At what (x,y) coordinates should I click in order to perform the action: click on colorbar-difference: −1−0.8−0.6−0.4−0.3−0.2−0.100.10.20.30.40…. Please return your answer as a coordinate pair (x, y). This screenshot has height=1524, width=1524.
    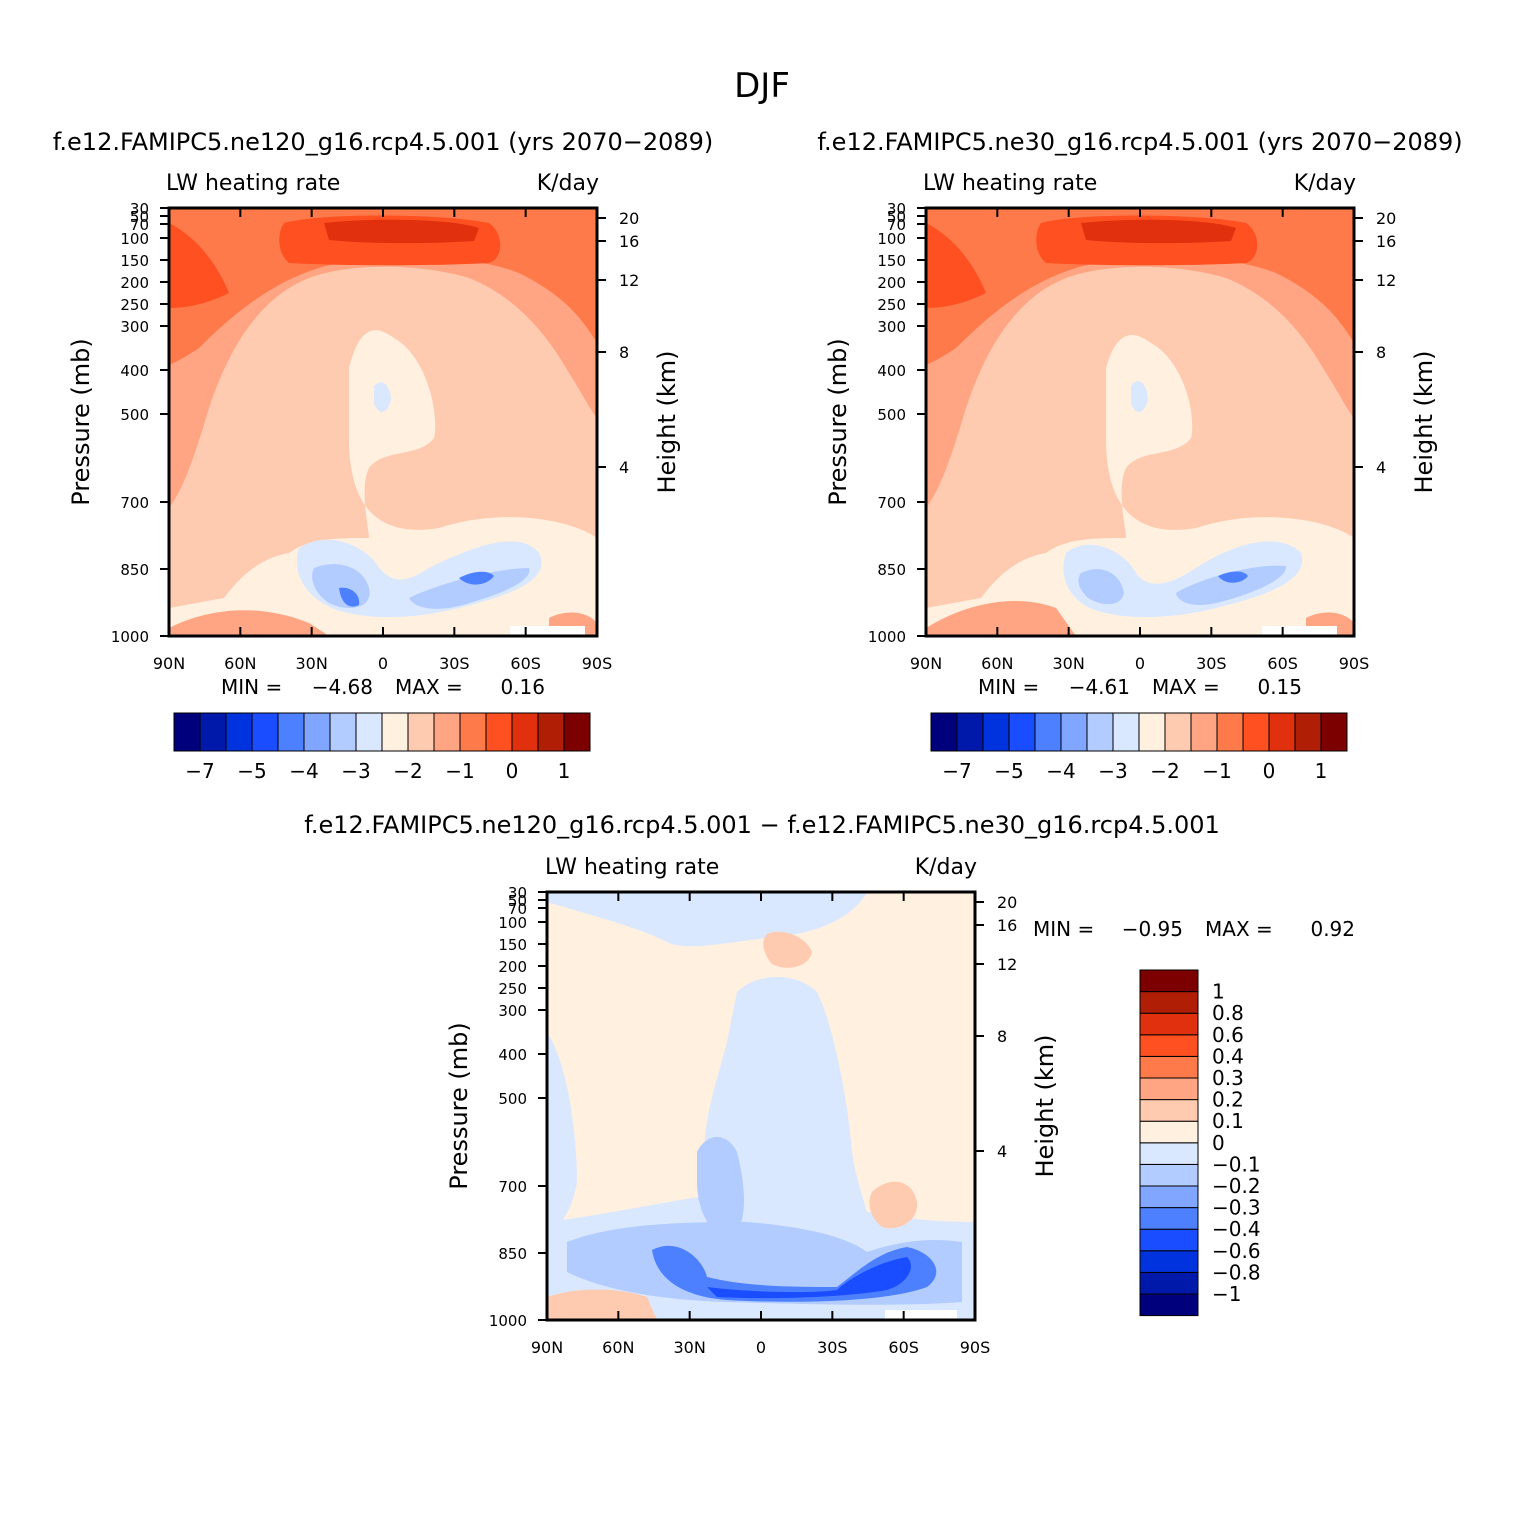
    Looking at the image, I should click on (1200, 1143).